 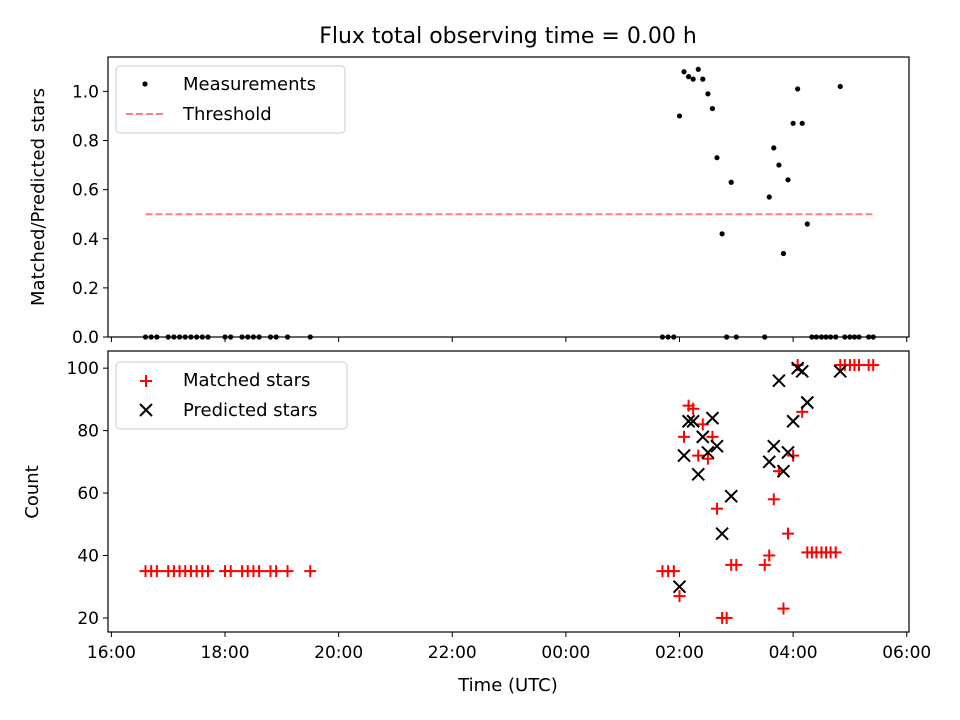 What do you see at coordinates (906, 653) in the screenshot?
I see `x-tick-label: 06:00` at bounding box center [906, 653].